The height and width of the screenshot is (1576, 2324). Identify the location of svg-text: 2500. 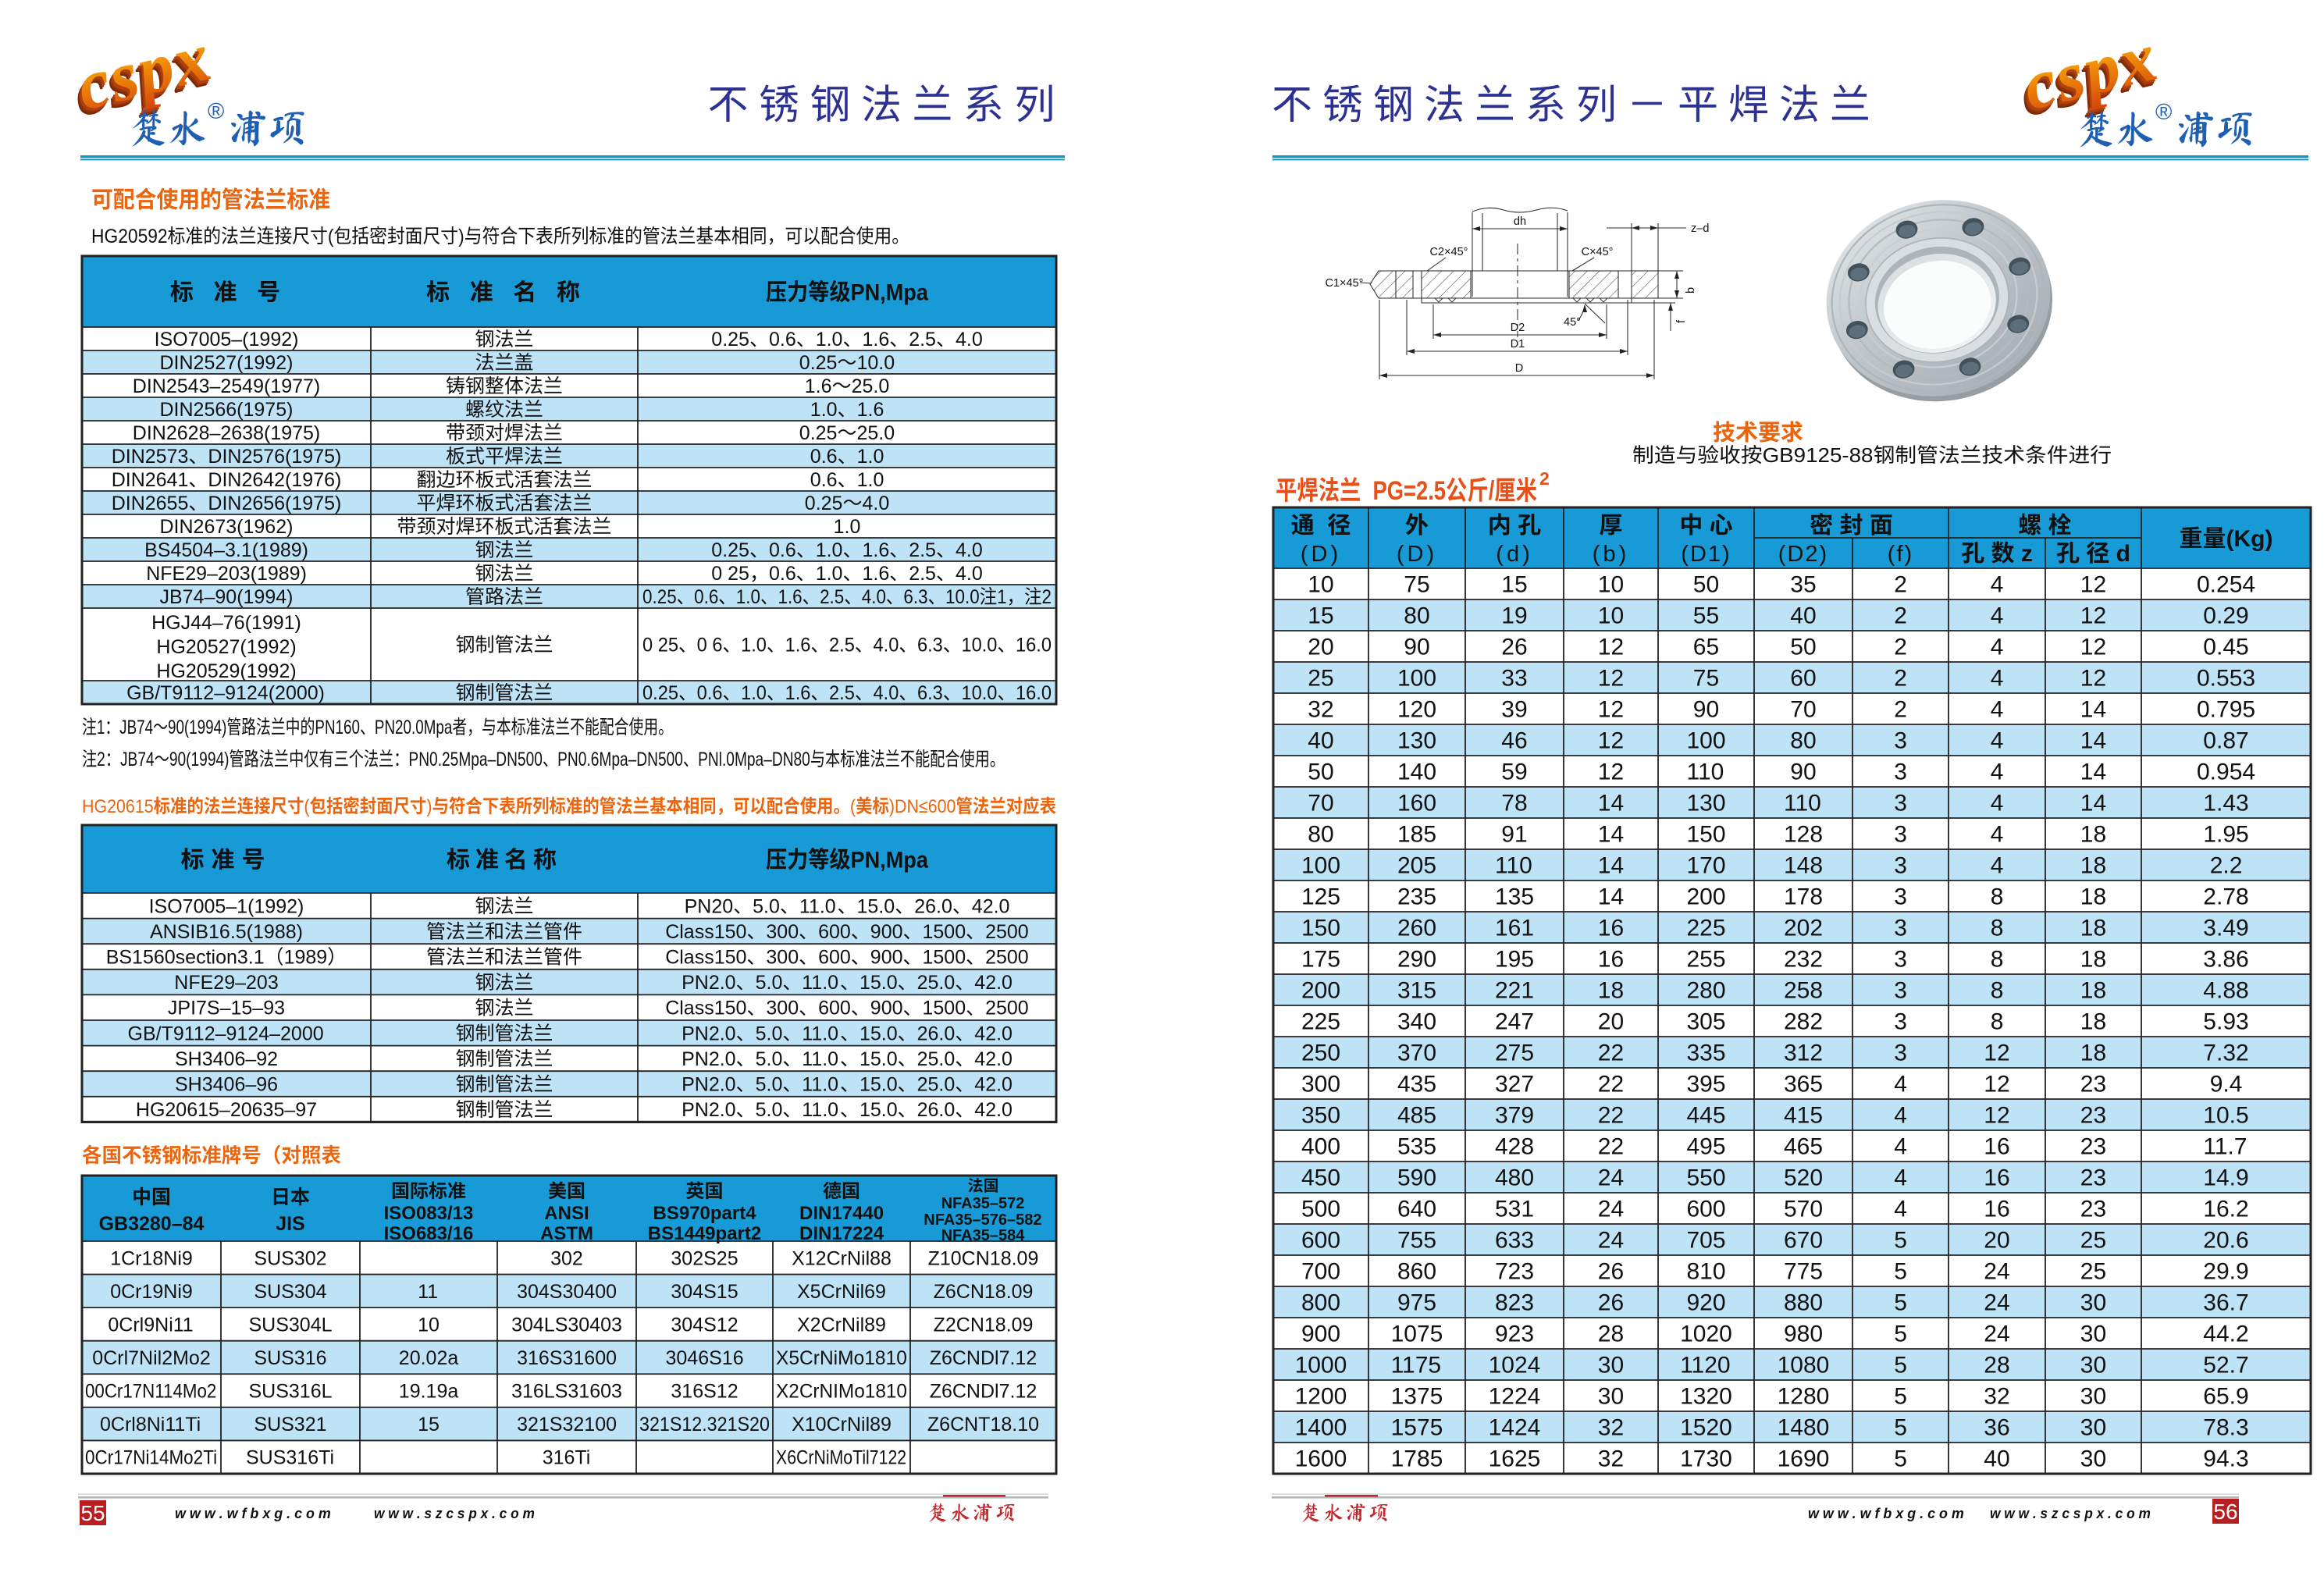
(1007, 958).